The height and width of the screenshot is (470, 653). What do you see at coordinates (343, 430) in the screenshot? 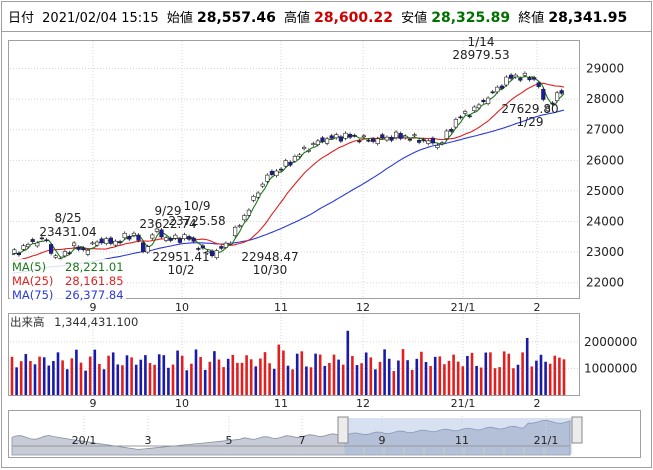
I see `navigator-left-handle` at bounding box center [343, 430].